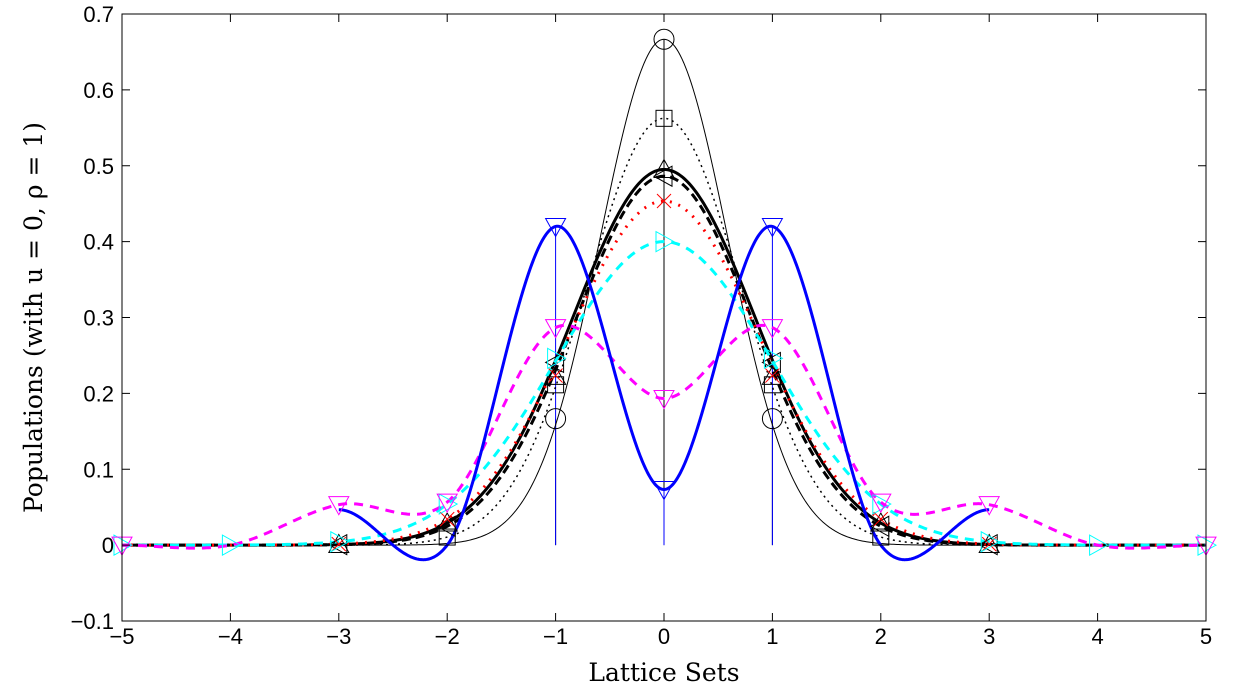 The image size is (1241, 693). What do you see at coordinates (555, 636) in the screenshot?
I see `x-tick-label: −1` at bounding box center [555, 636].